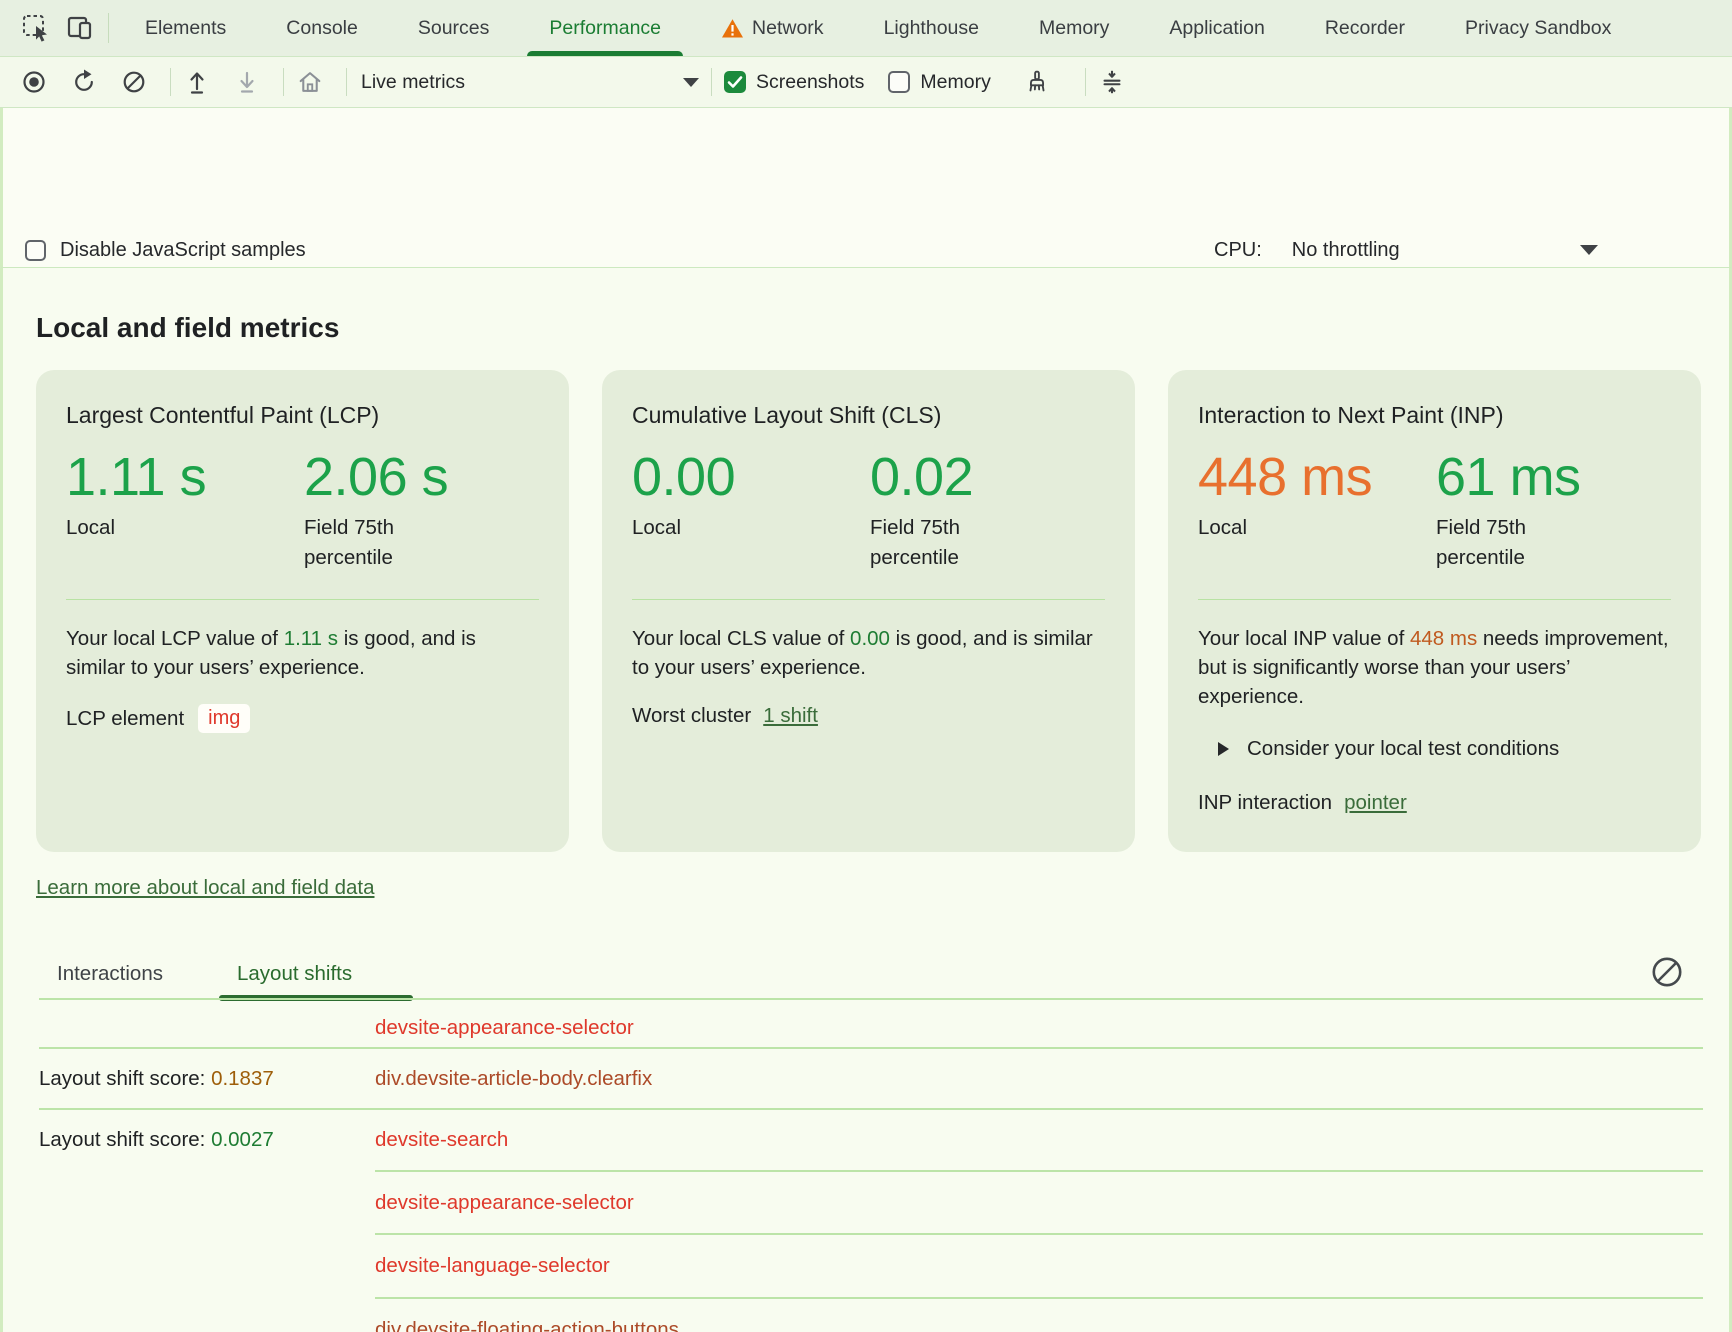 The image size is (1732, 1332). I want to click on shift-node-link: devsite-search, so click(442, 1139).